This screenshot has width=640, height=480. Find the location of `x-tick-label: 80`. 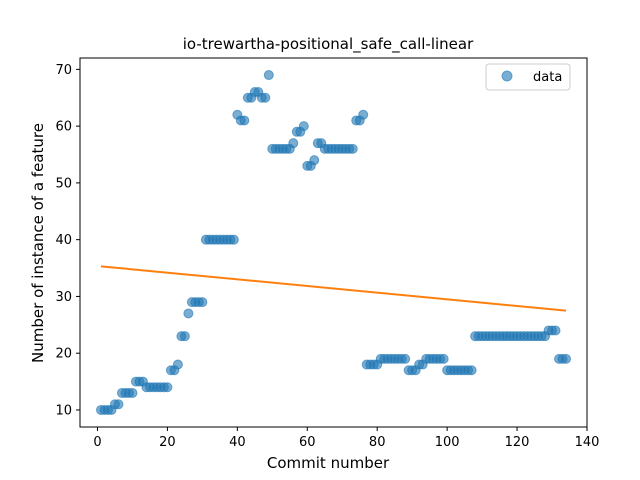

x-tick-label: 80 is located at coordinates (377, 442).